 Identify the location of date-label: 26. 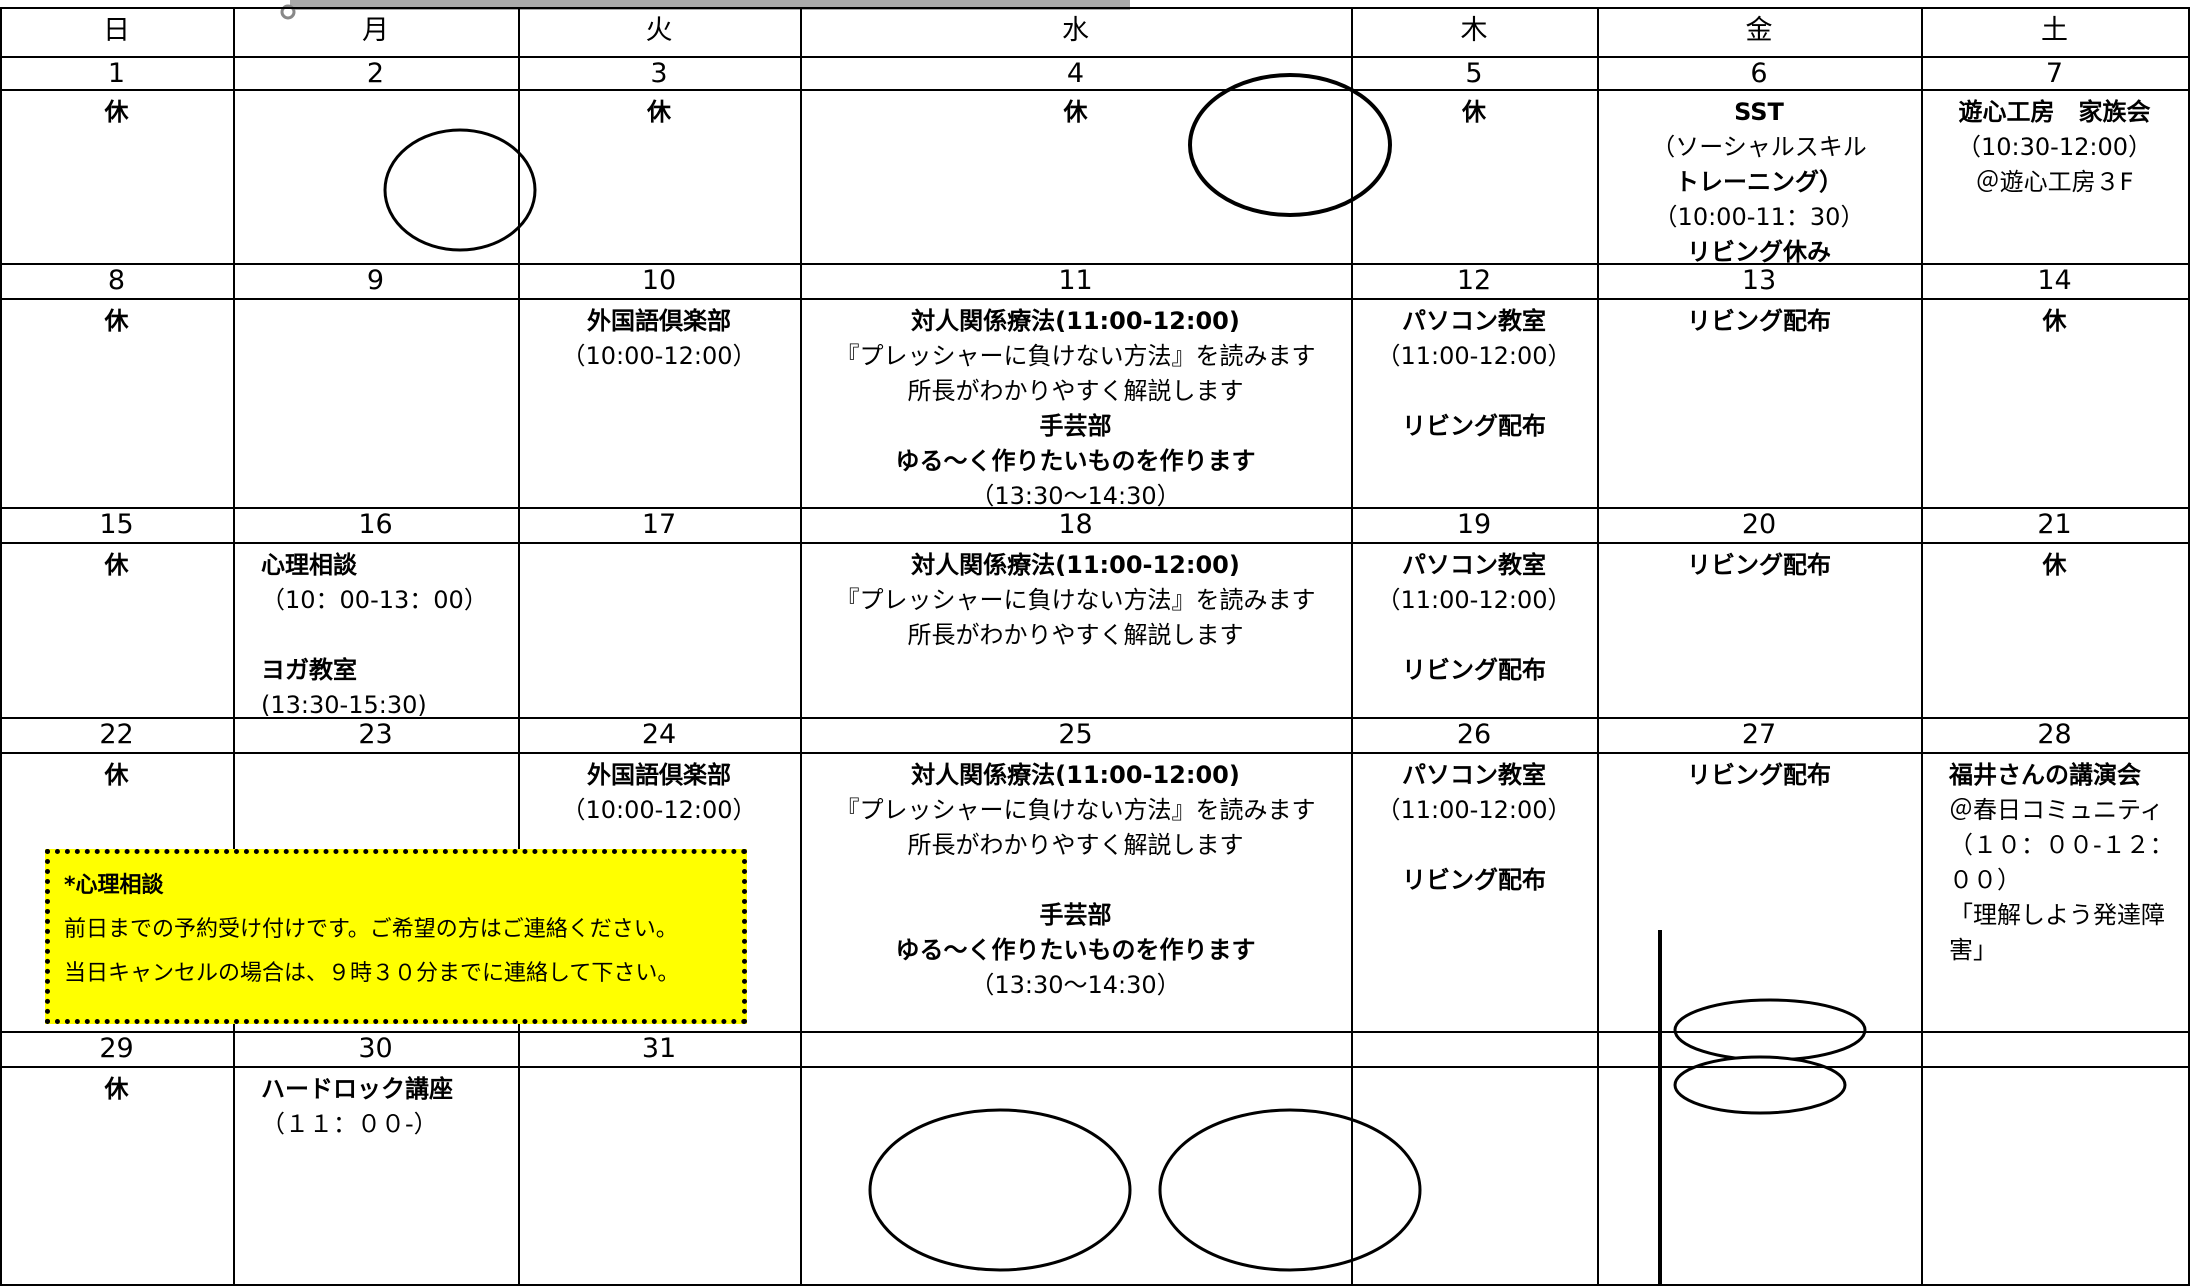
(1474, 734).